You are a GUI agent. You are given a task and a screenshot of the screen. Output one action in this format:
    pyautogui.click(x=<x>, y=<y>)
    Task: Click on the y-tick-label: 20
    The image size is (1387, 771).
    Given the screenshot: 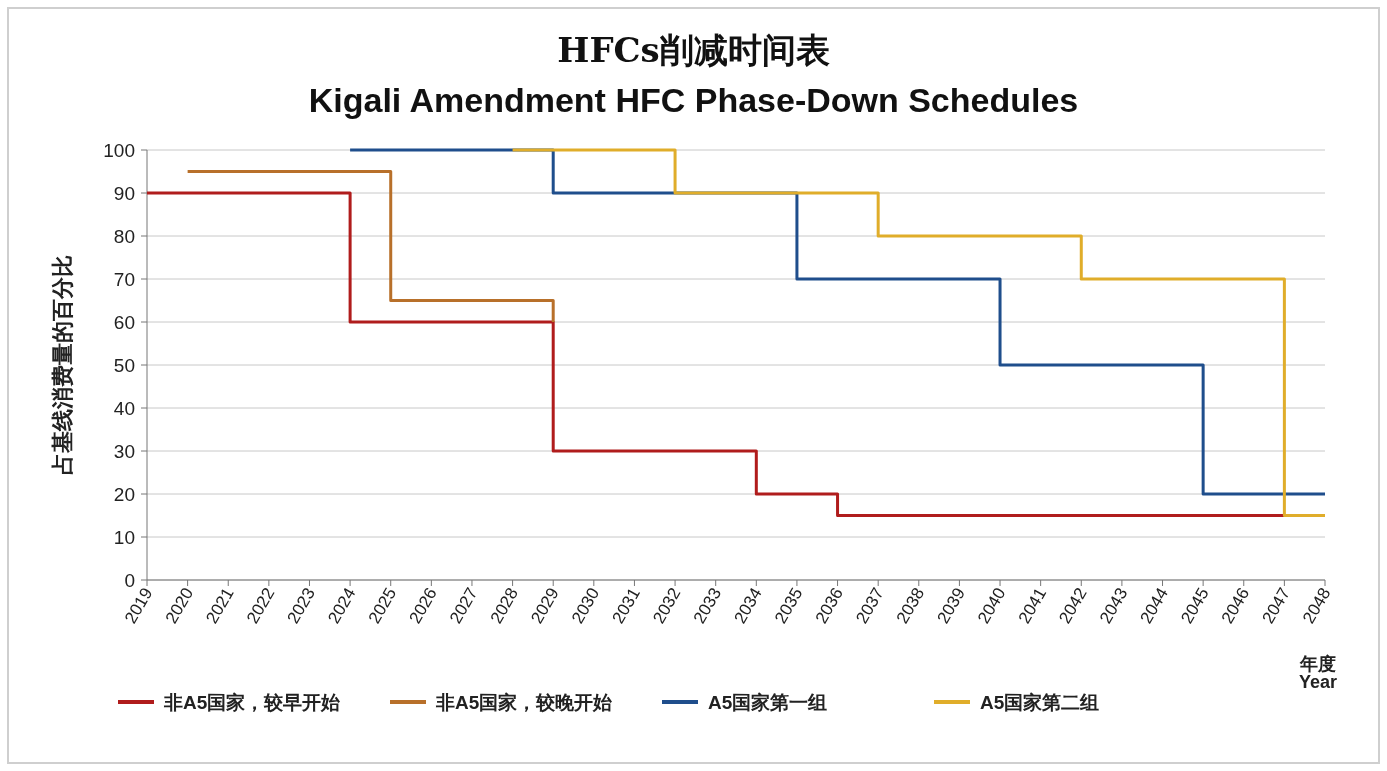 What is the action you would take?
    pyautogui.click(x=124, y=494)
    